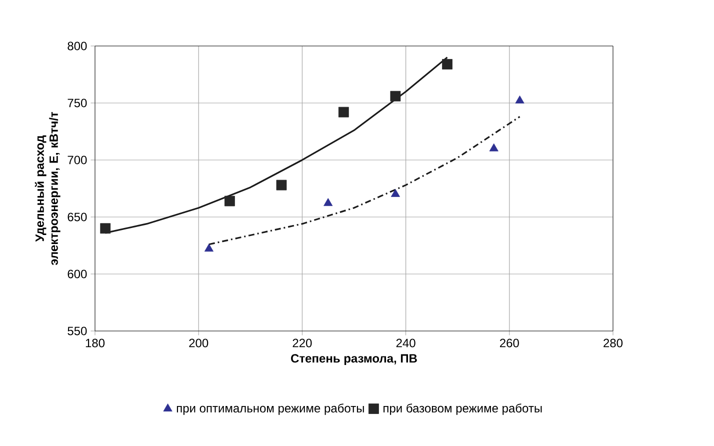 This screenshot has width=714, height=446. I want to click on x-axis-title: Степень размола, ПВ, so click(354, 360).